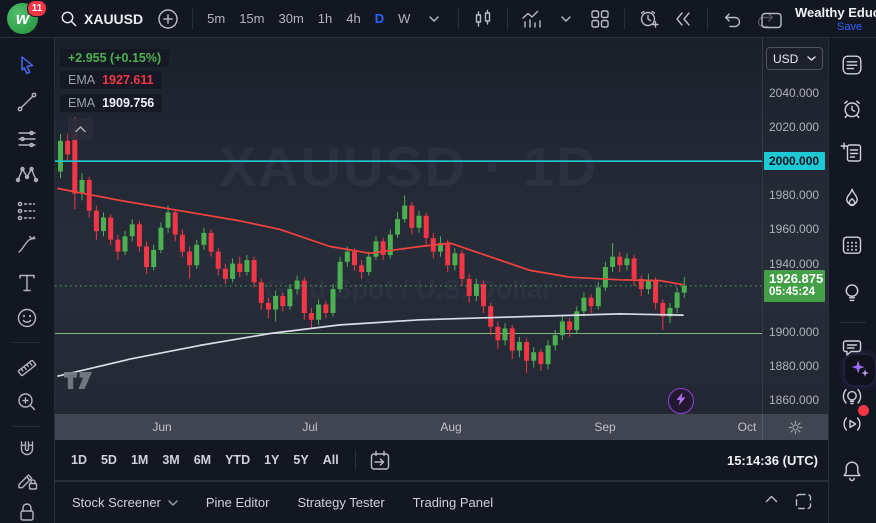 The width and height of the screenshot is (876, 523). I want to click on calendar-arrow-icon, so click(380, 460).